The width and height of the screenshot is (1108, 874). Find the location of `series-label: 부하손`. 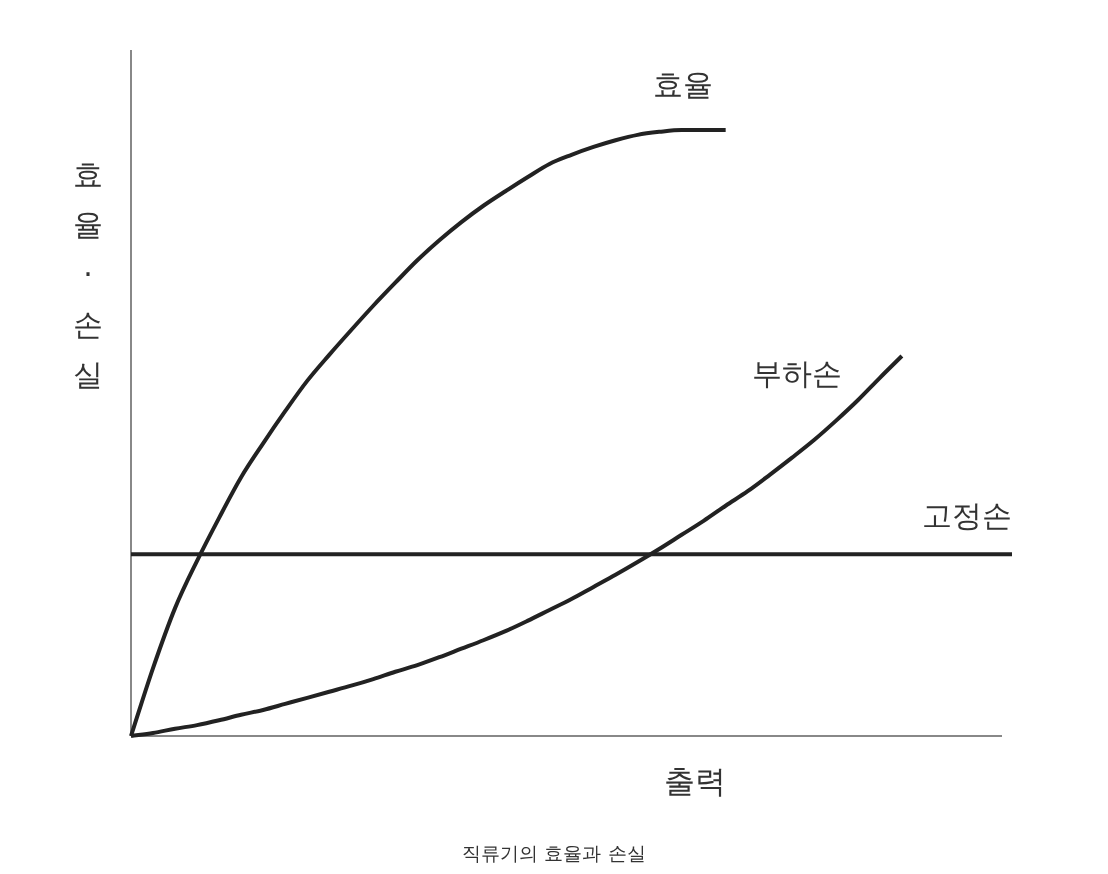

series-label: 부하손 is located at coordinates (796, 374).